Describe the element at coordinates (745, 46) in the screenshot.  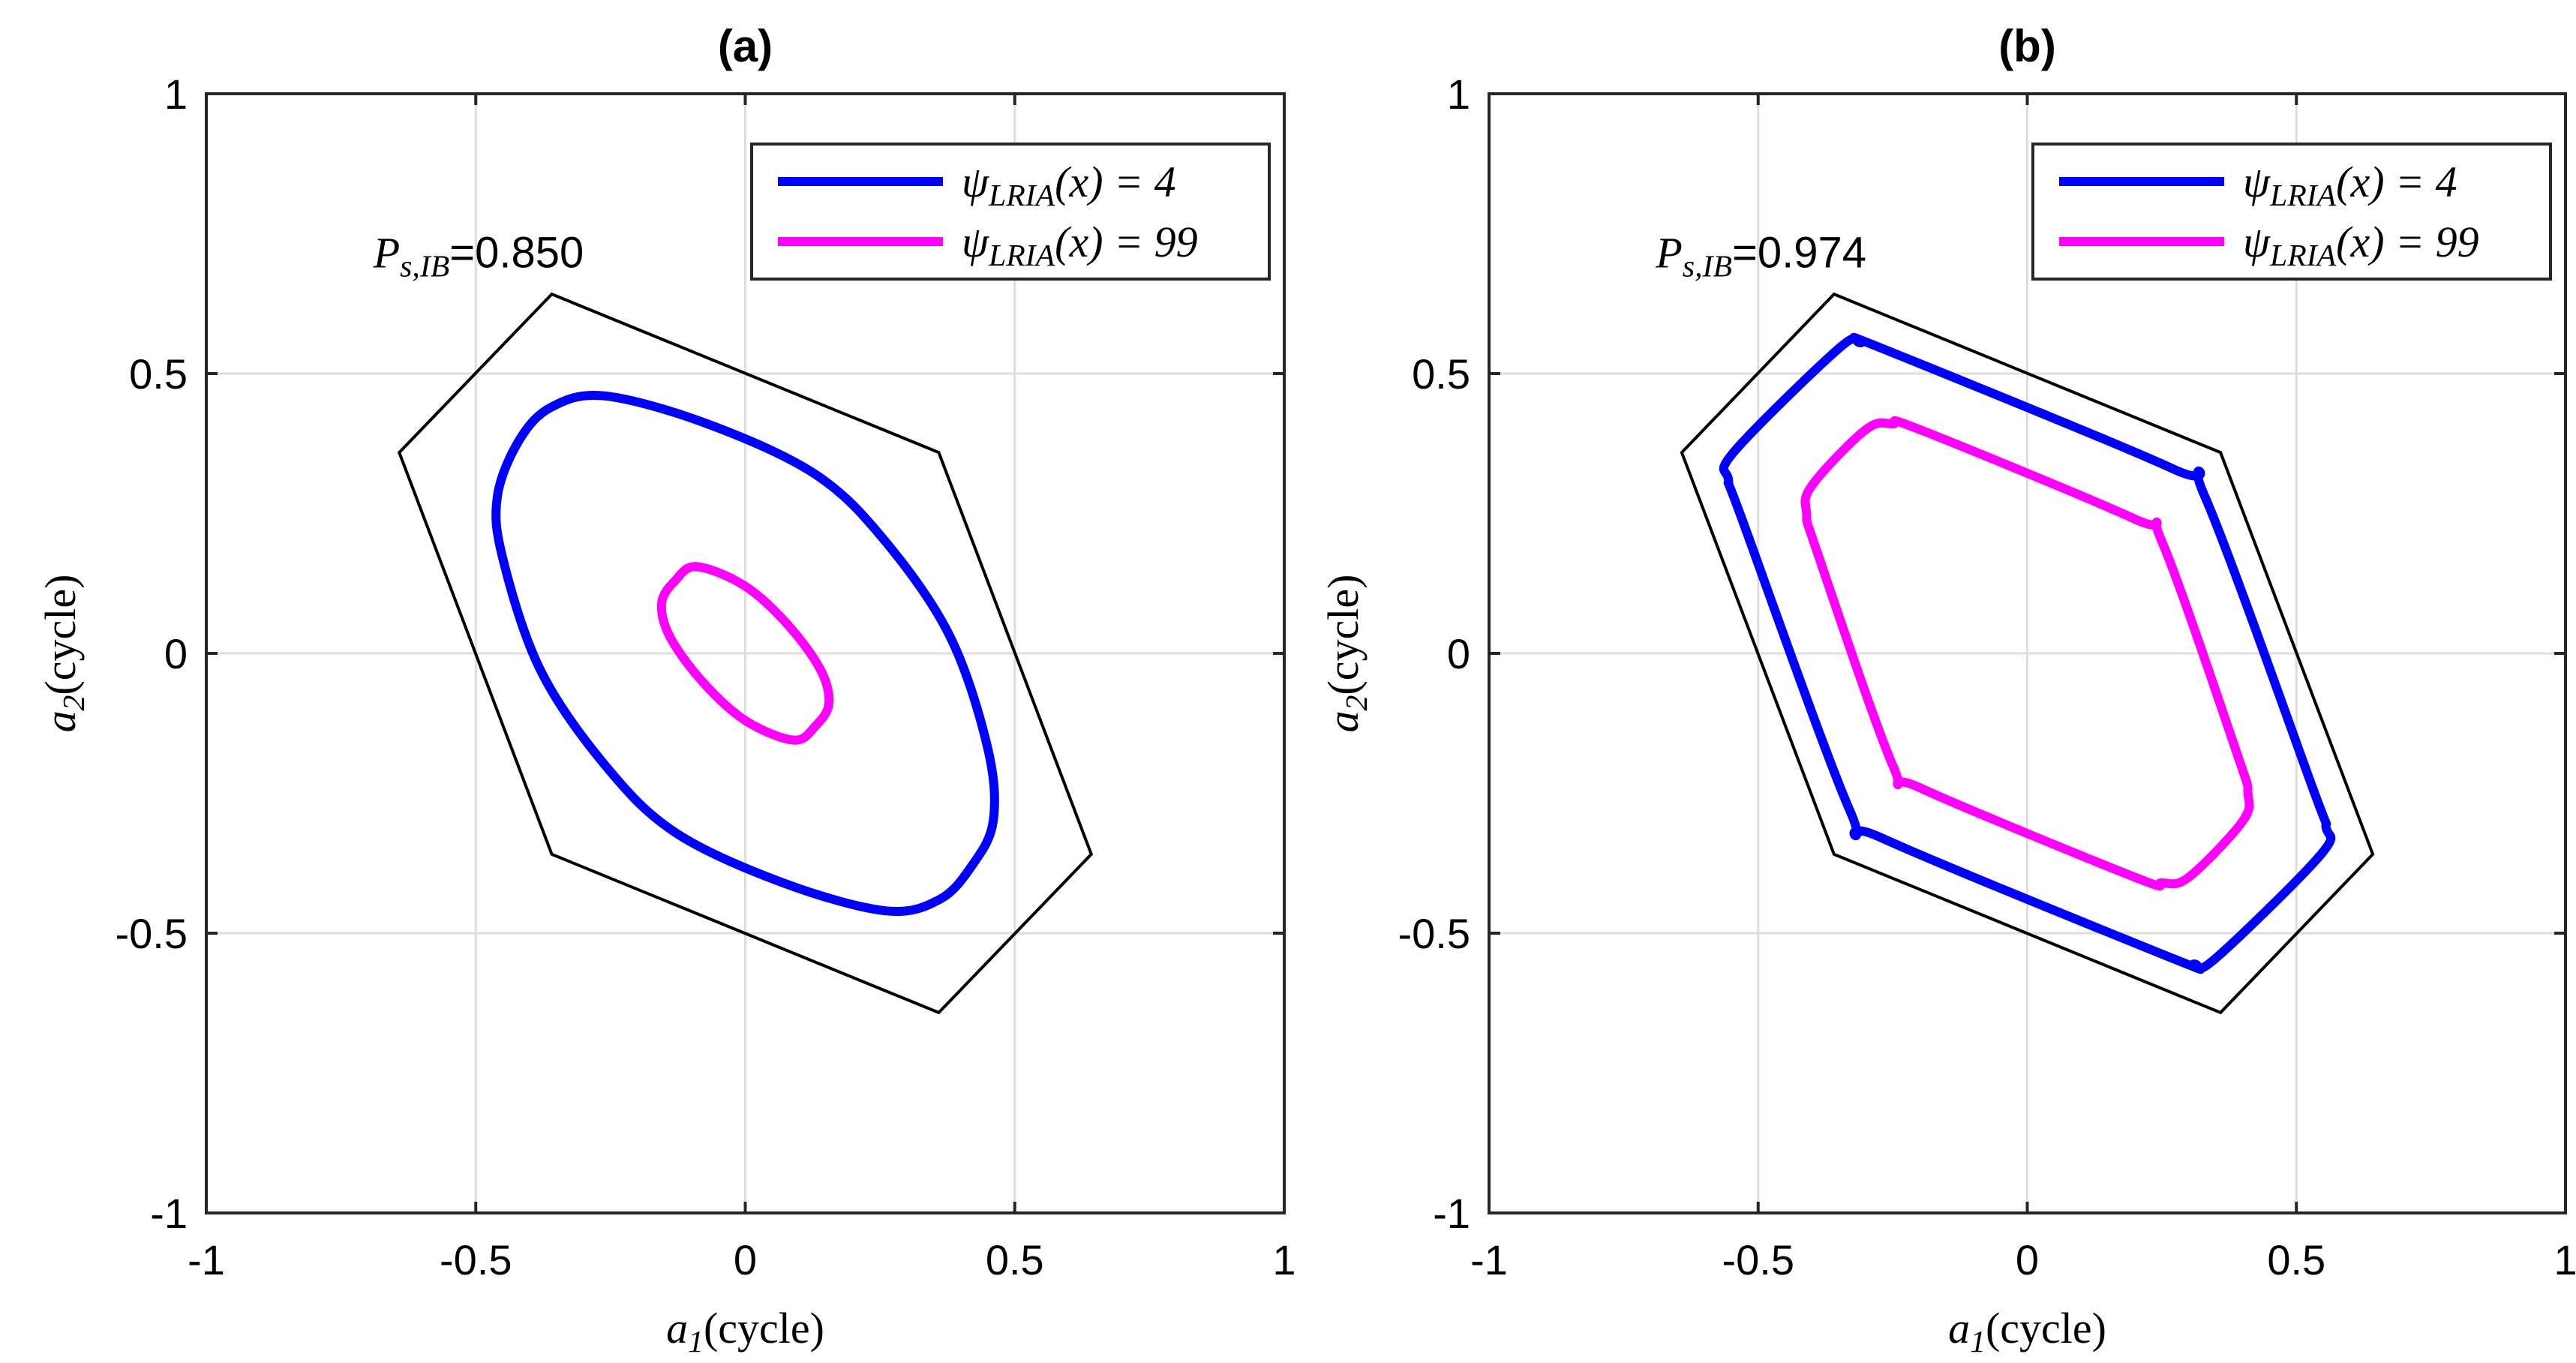
I see `panel-title: (a)` at that location.